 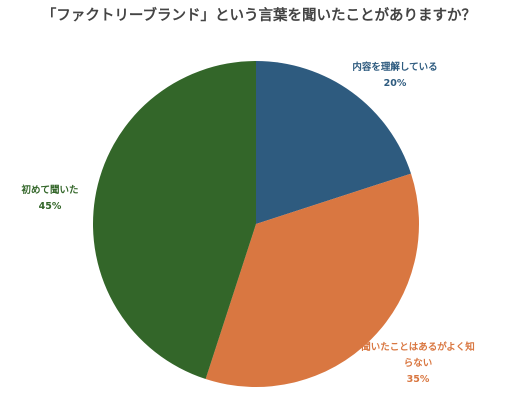 I want to click on slice-label-1-line-1: 内容を理解している, so click(x=394, y=67).